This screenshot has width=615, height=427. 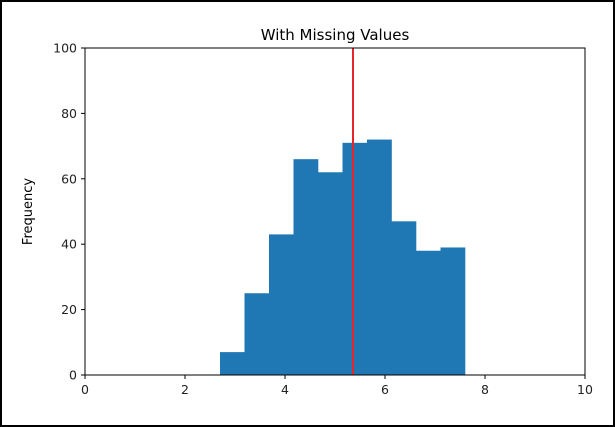 What do you see at coordinates (85, 389) in the screenshot?
I see `x-tick-label: 0` at bounding box center [85, 389].